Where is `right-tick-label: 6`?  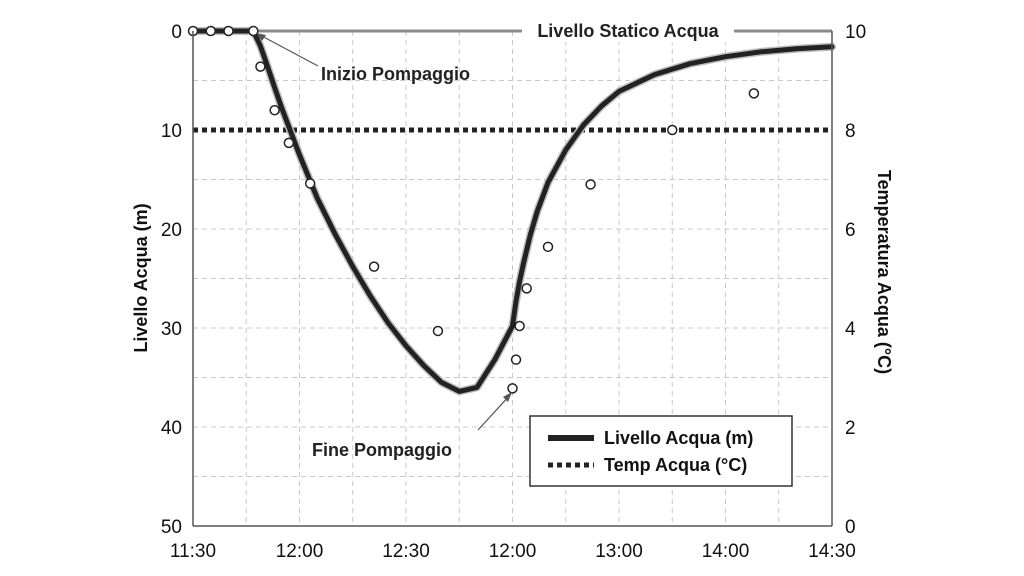
right-tick-label: 6 is located at coordinates (850, 230).